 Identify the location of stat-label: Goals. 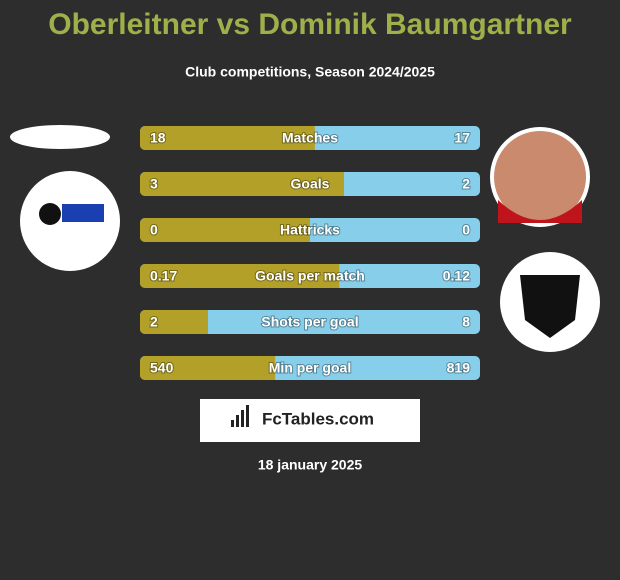
(310, 184).